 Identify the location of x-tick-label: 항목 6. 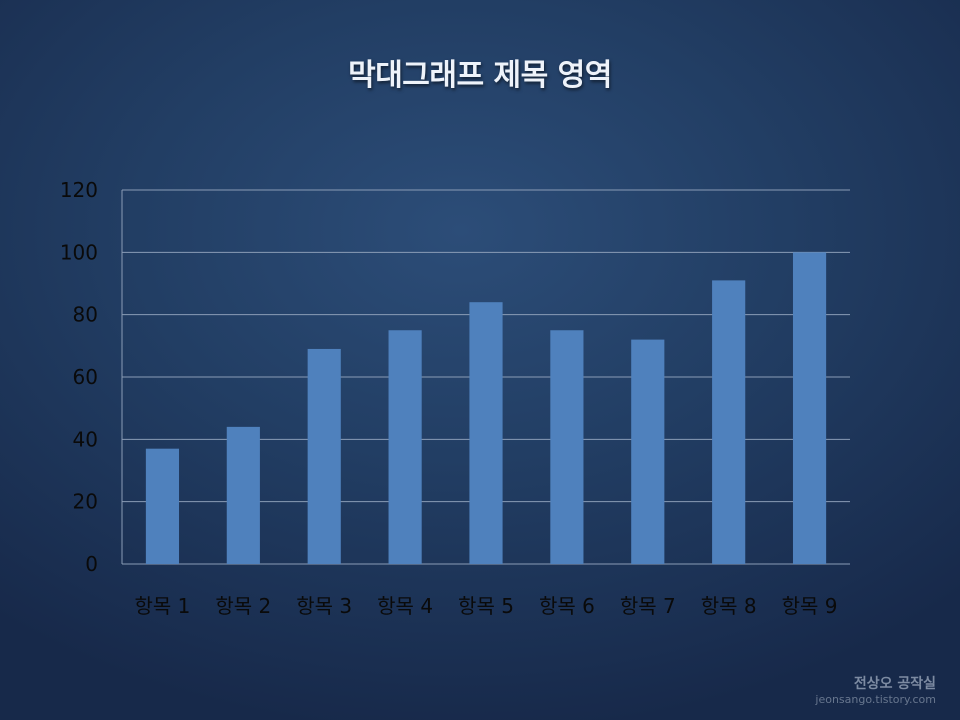
(567, 606).